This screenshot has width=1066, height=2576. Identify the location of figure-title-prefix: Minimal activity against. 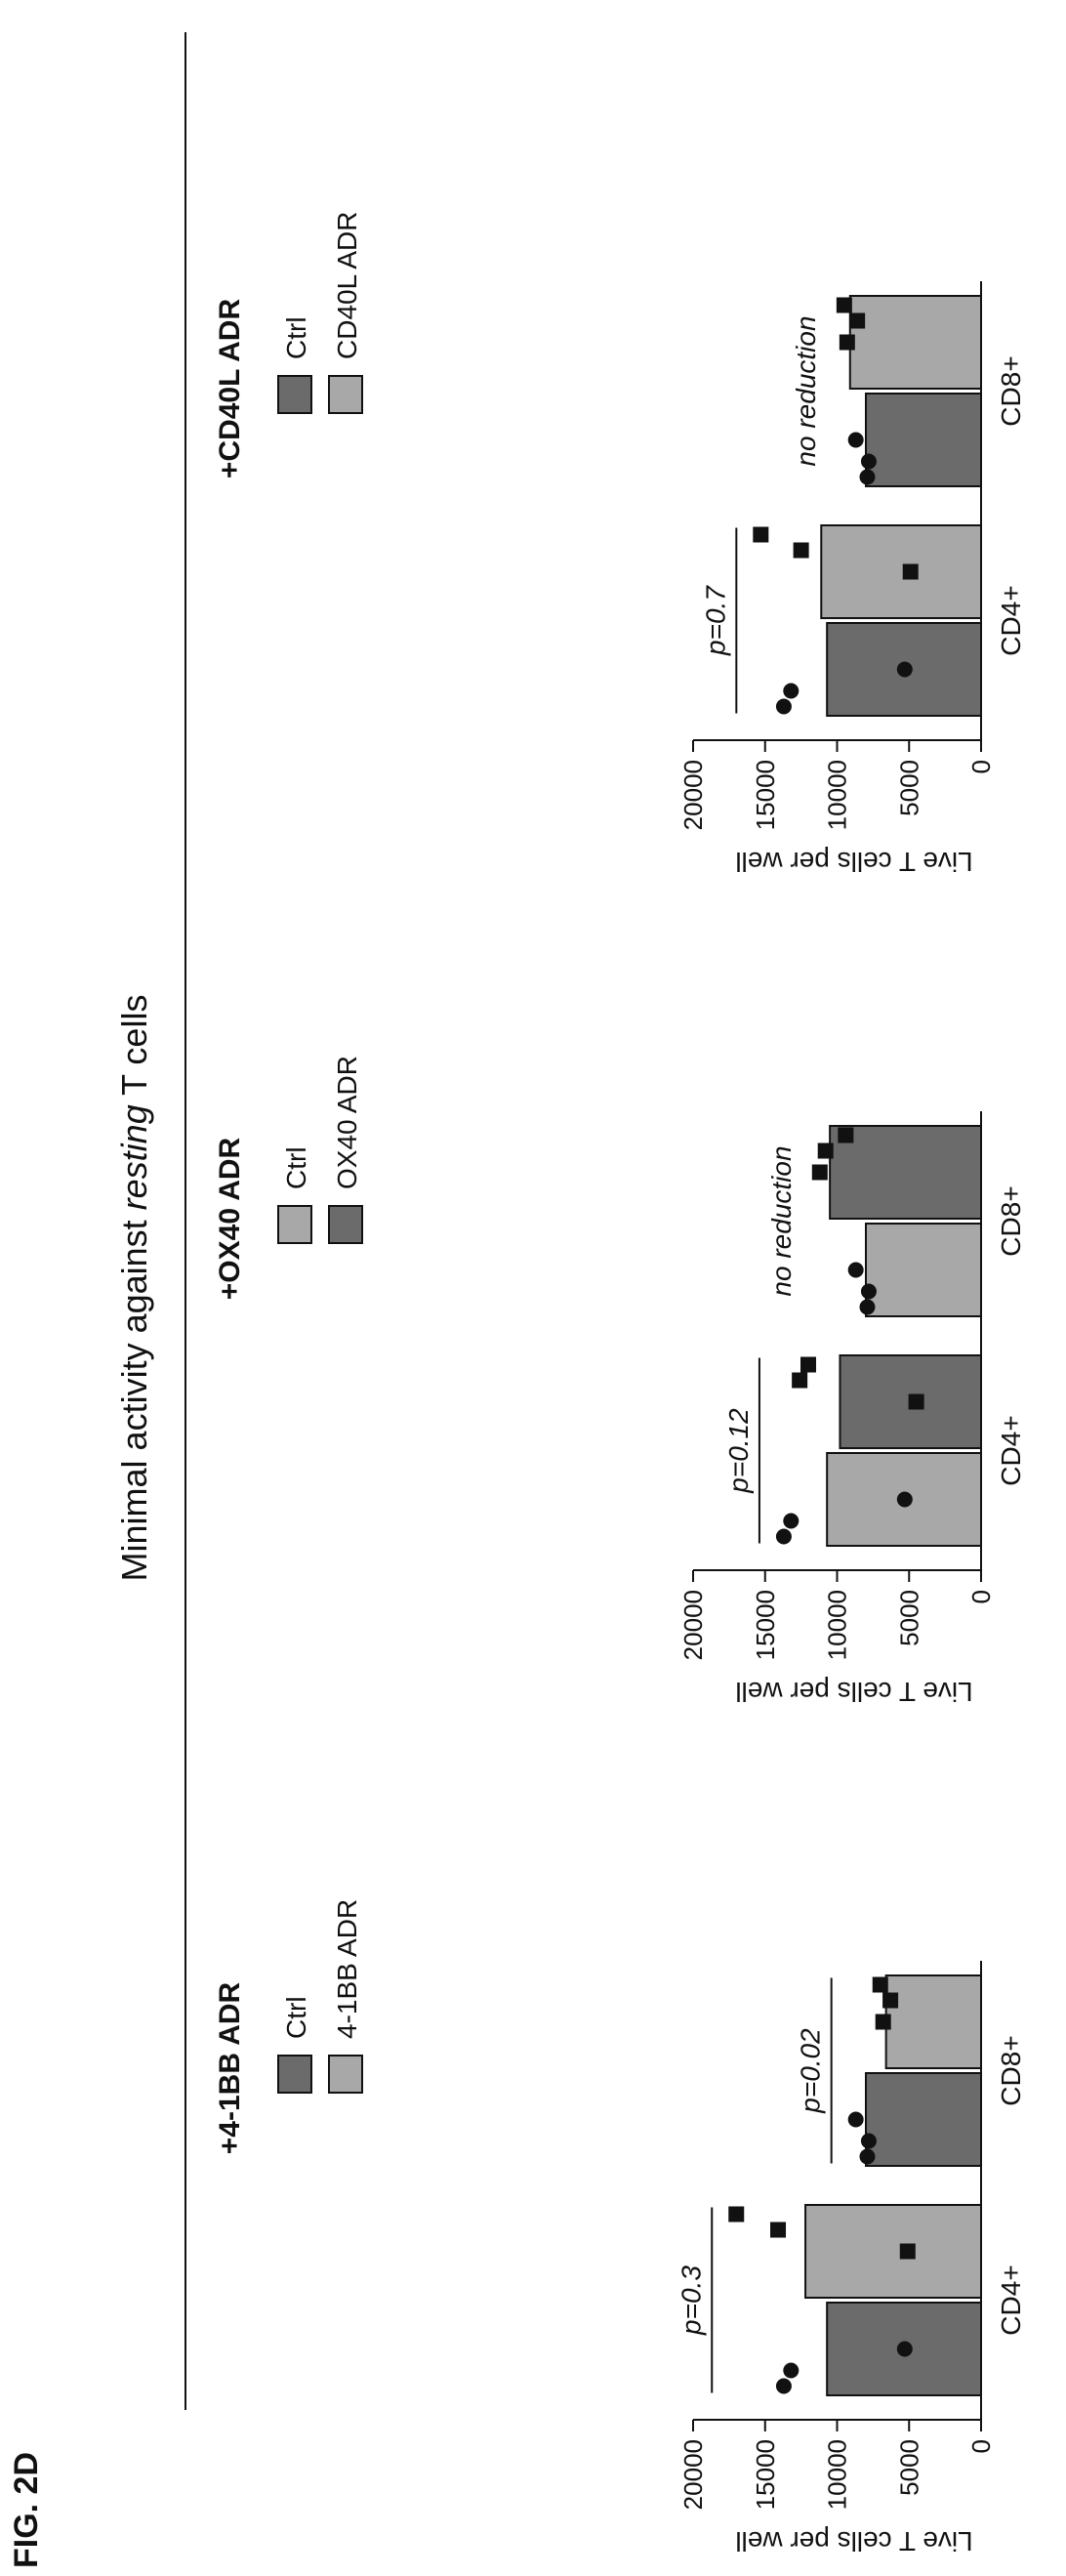
(134, 1395).